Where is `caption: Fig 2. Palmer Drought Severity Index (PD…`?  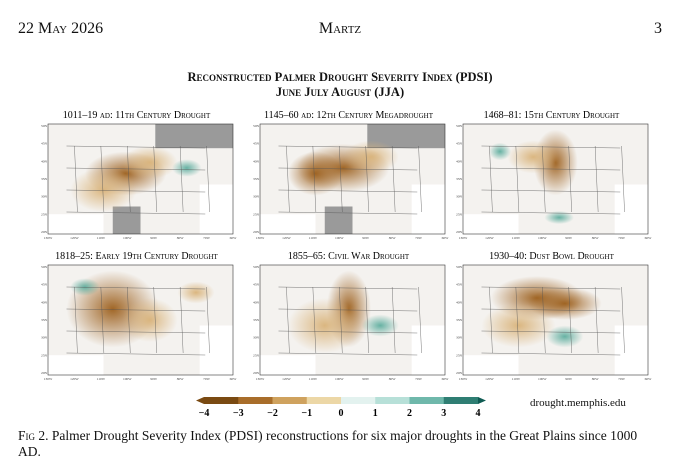
caption: Fig 2. Palmer Drought Severity Index (PD… is located at coordinates (338, 444).